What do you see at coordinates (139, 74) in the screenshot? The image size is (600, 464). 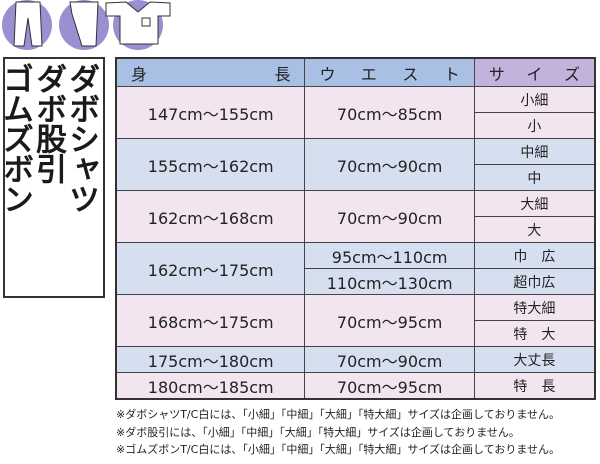 I see `header-char: 身` at bounding box center [139, 74].